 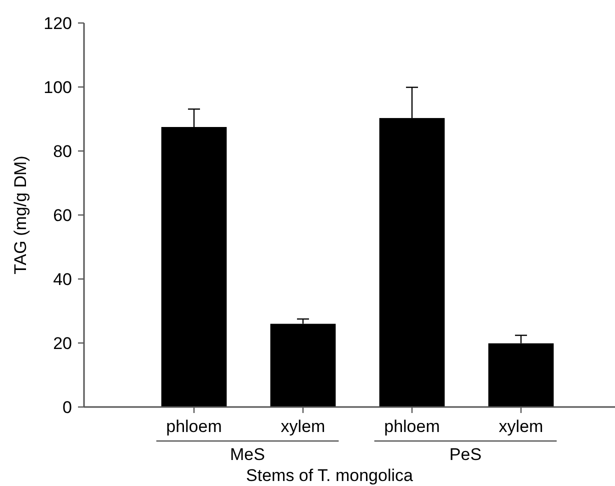 I want to click on y-tick-label: 80, so click(x=62, y=151).